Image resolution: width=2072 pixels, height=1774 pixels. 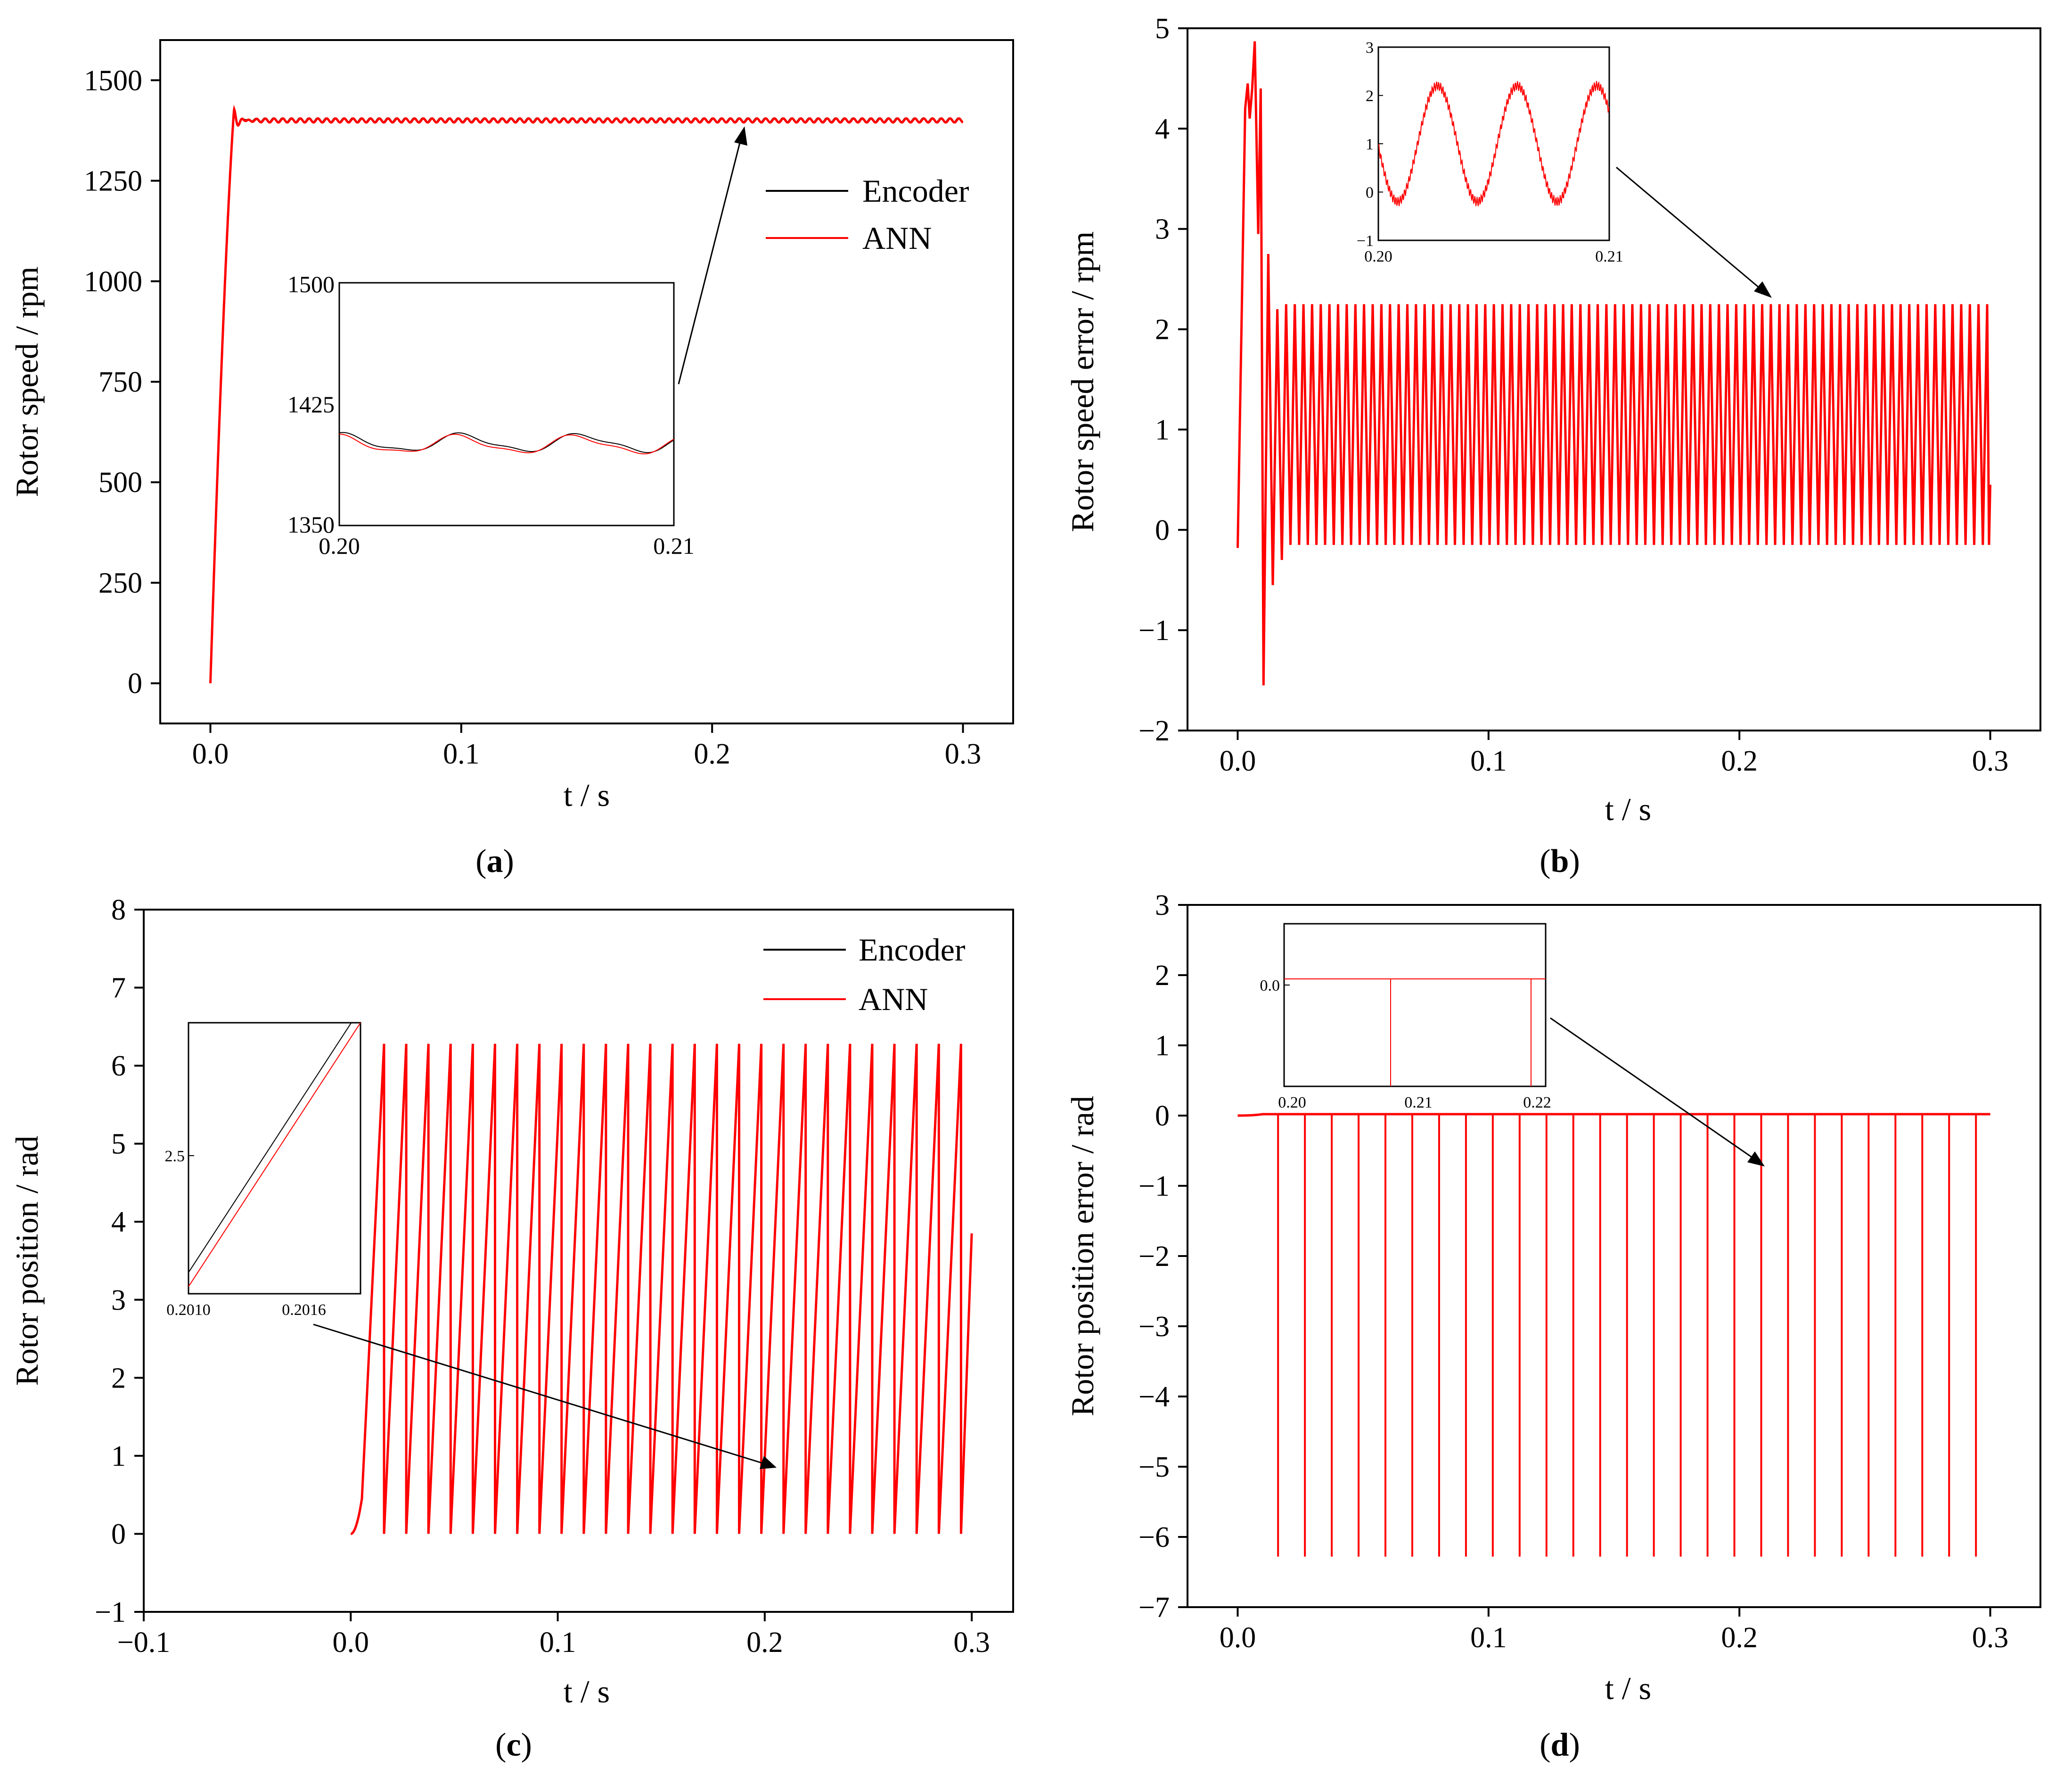 What do you see at coordinates (27, 381) in the screenshot?
I see `panel-a-ylabel: Rotor speed / rpm` at bounding box center [27, 381].